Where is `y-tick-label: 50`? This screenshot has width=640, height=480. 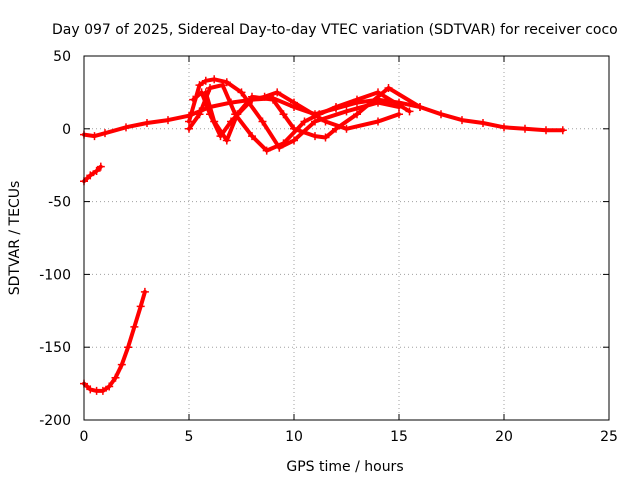
y-tick-label: 50 is located at coordinates (62, 57).